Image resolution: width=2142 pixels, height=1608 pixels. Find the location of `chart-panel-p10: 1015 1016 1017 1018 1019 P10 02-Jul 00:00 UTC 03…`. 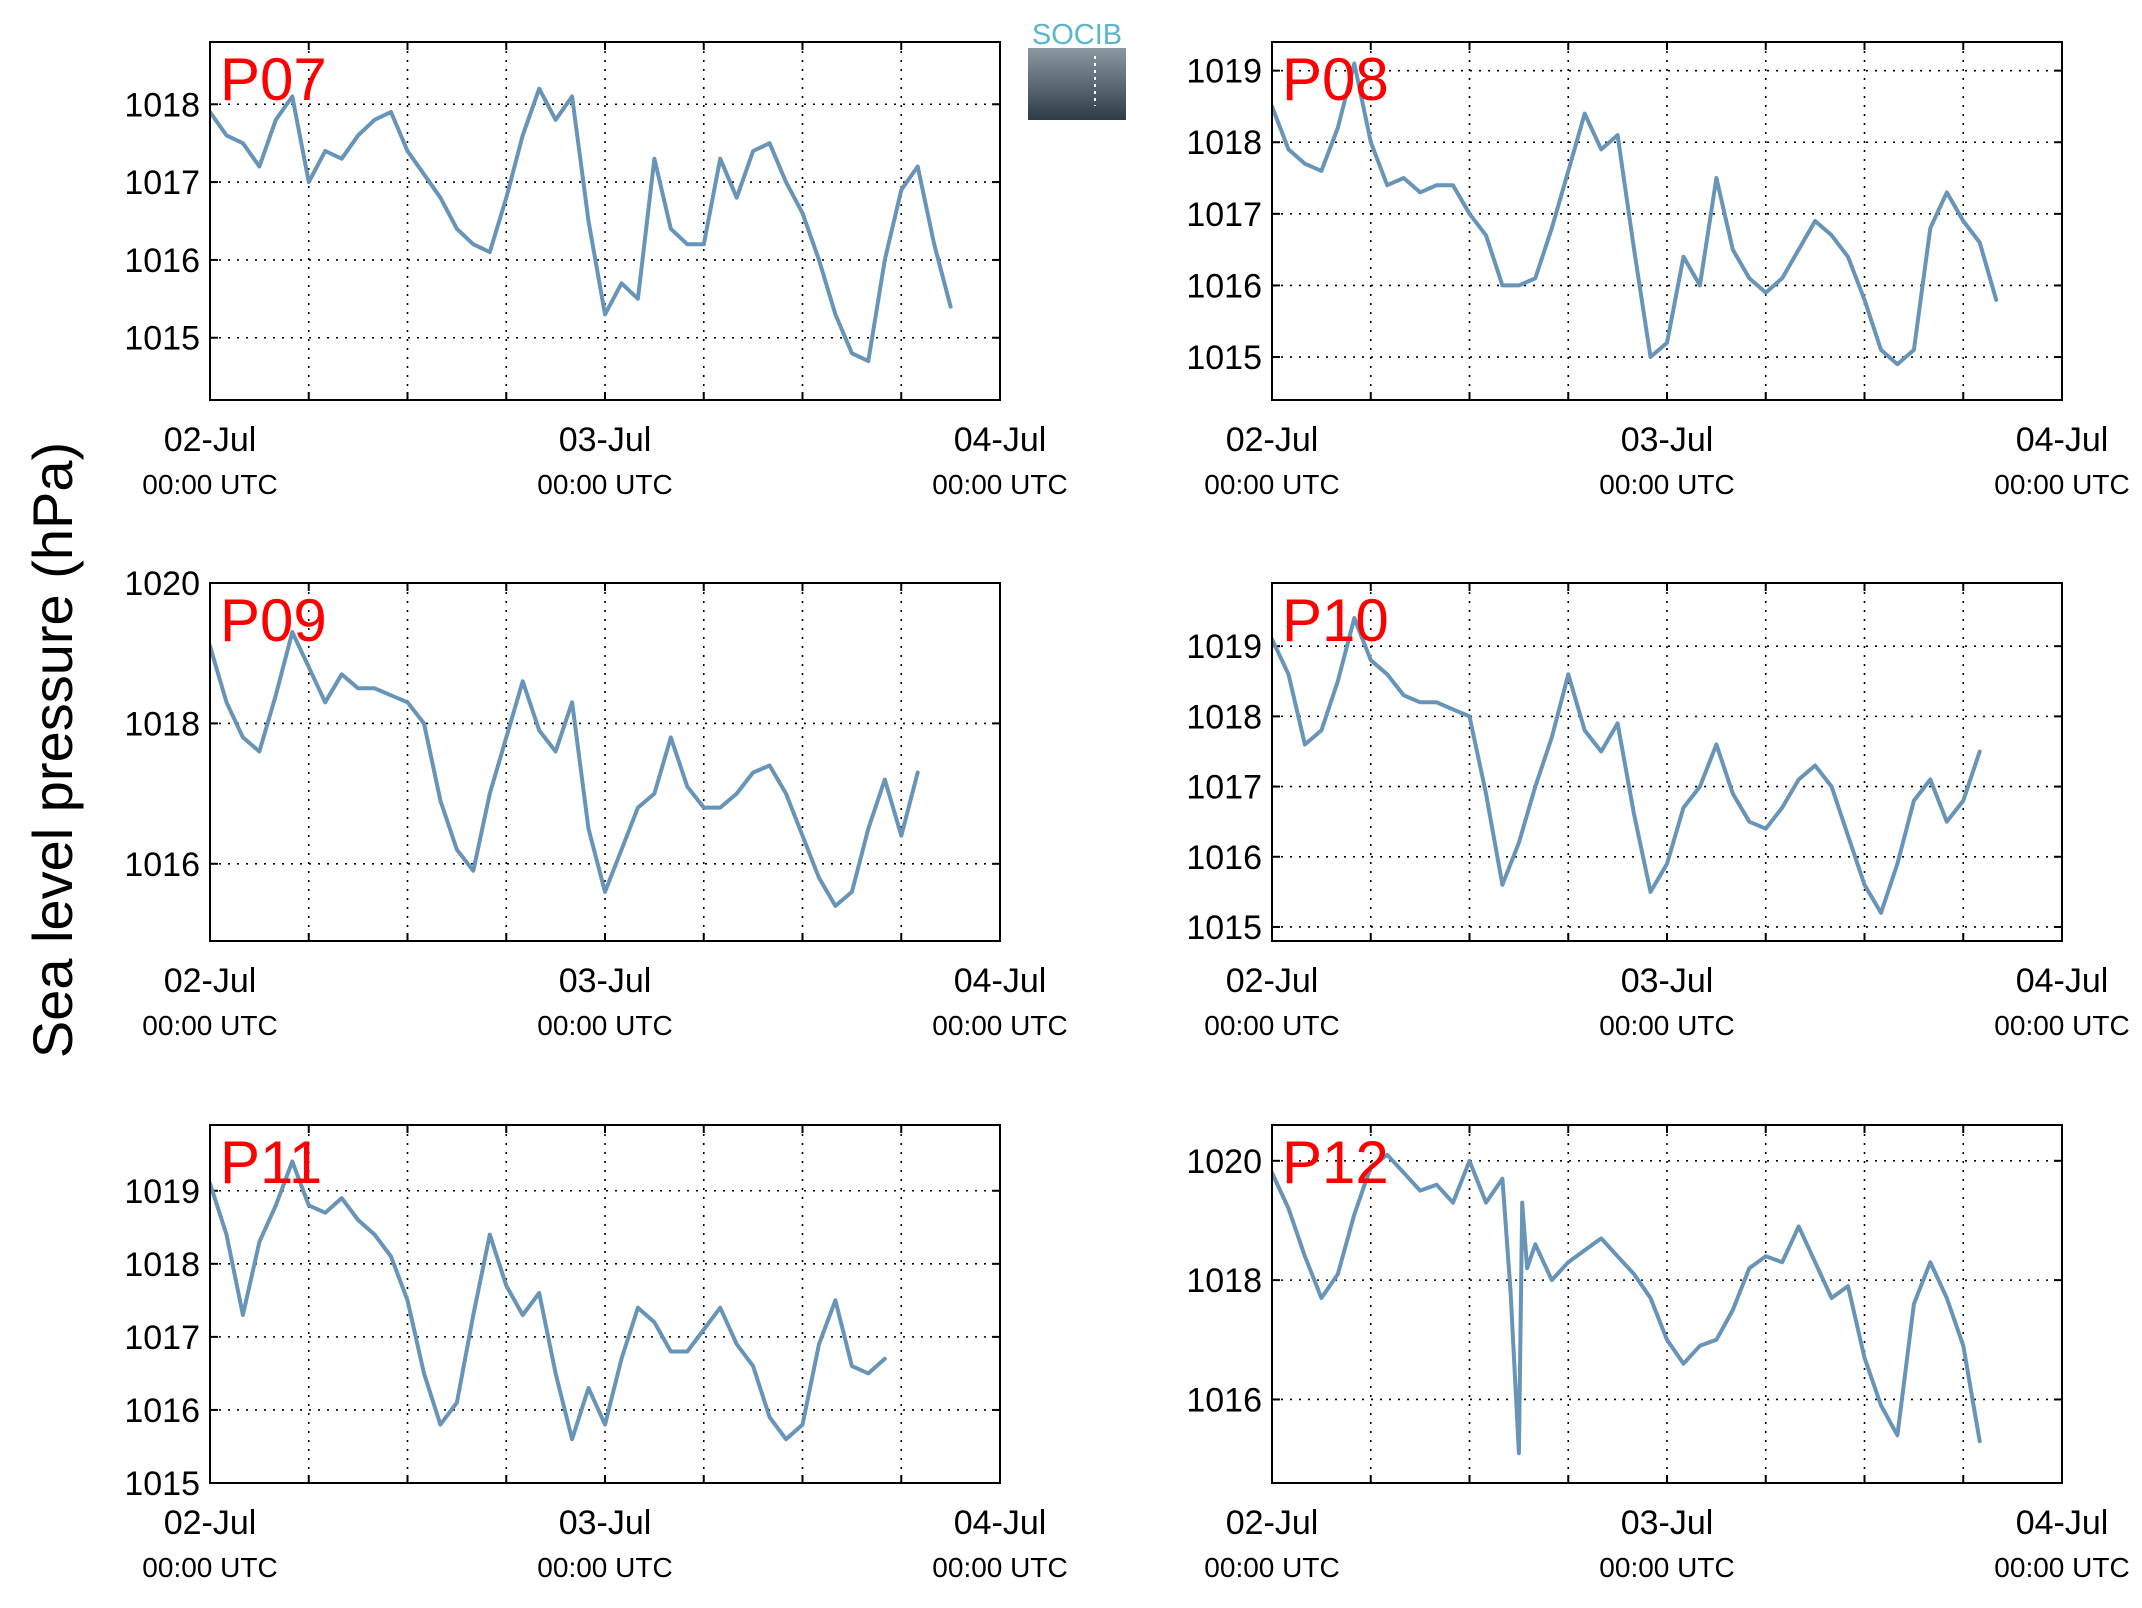

chart-panel-p10: 1015 1016 1017 1018 1019 P10 02-Jul 00:00 UTC 03… is located at coordinates (1658, 811).